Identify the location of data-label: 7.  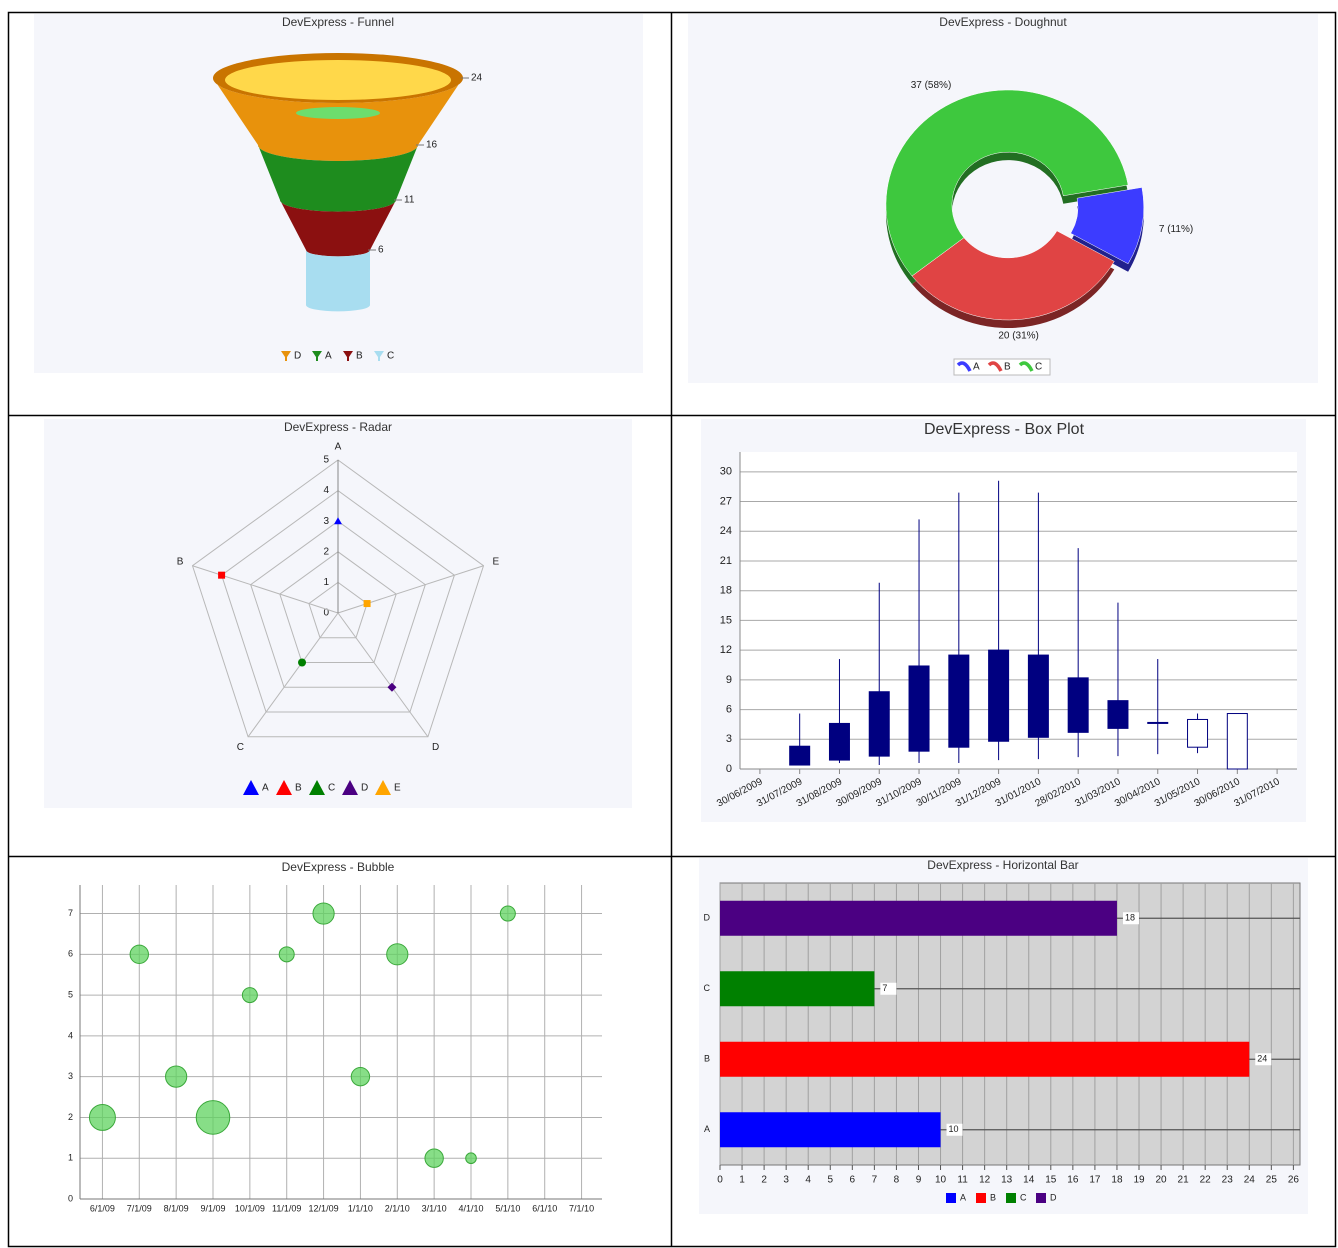
(884, 988).